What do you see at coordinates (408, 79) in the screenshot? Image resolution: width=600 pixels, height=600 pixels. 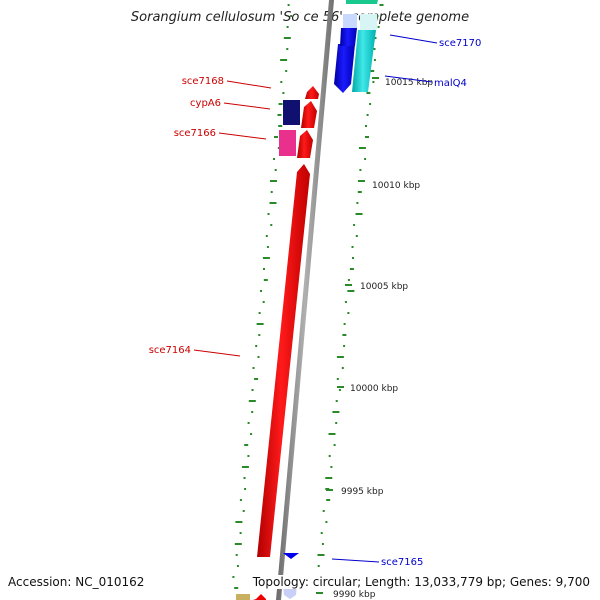 I see `leader-malQ4` at bounding box center [408, 79].